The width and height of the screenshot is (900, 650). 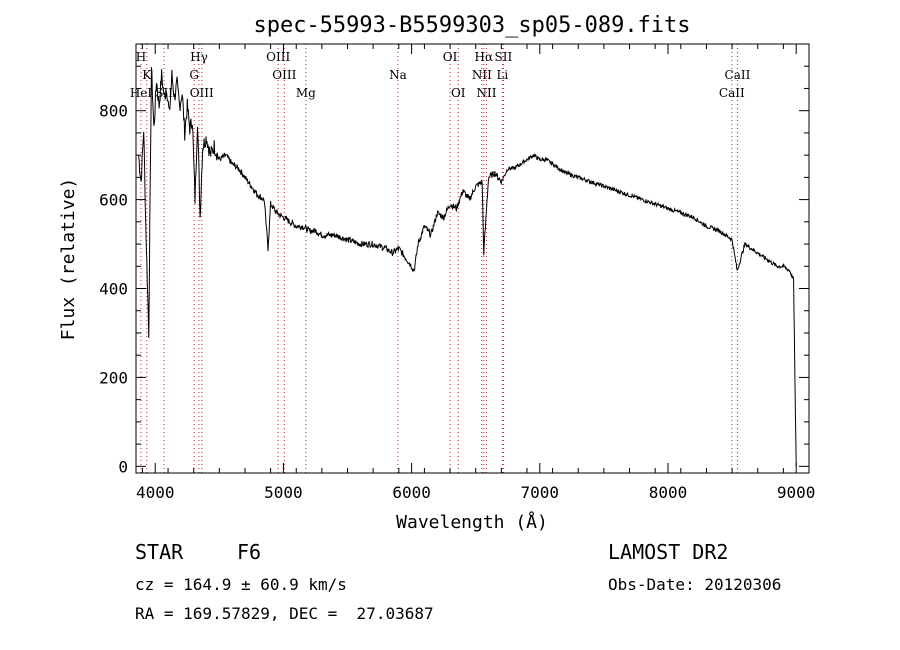 What do you see at coordinates (141, 93) in the screenshot?
I see `spectral-line-label: HeI` at bounding box center [141, 93].